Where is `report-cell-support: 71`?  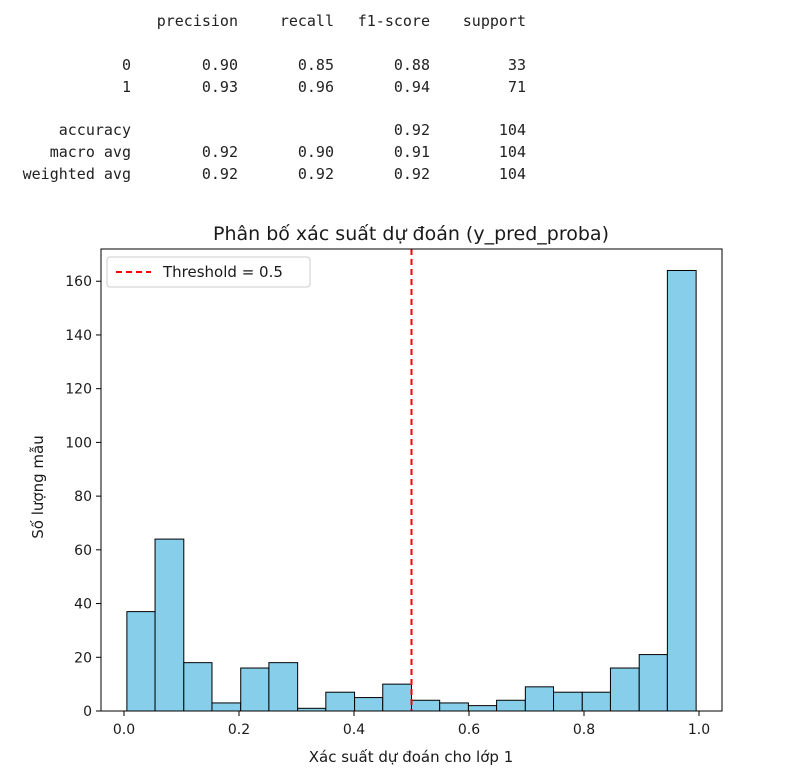 report-cell-support: 71 is located at coordinates (516, 87).